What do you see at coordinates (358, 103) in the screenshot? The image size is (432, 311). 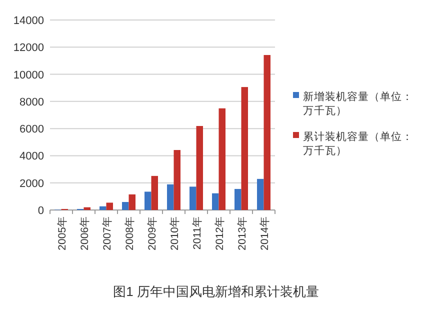 I see `legend-label: 新增装机容量（单位：万千瓦）` at bounding box center [358, 103].